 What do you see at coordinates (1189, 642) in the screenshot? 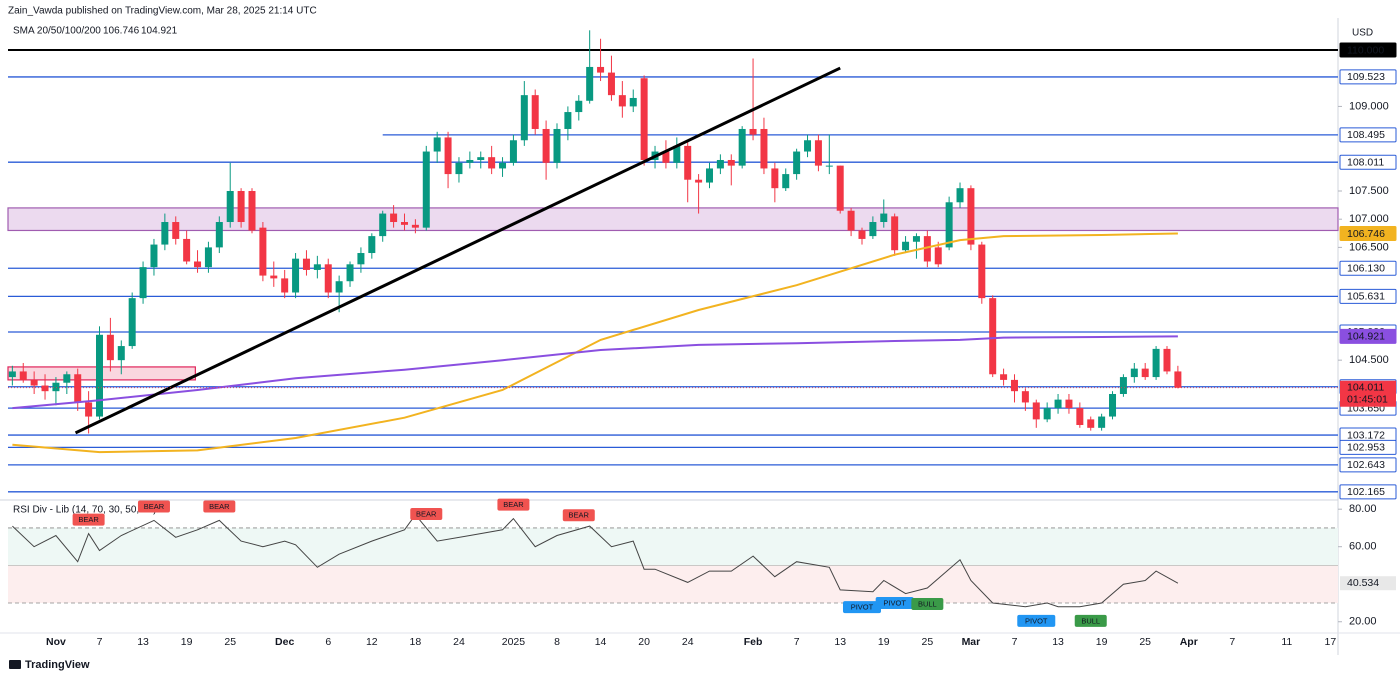
I see `x-tick-label: Apr` at bounding box center [1189, 642].